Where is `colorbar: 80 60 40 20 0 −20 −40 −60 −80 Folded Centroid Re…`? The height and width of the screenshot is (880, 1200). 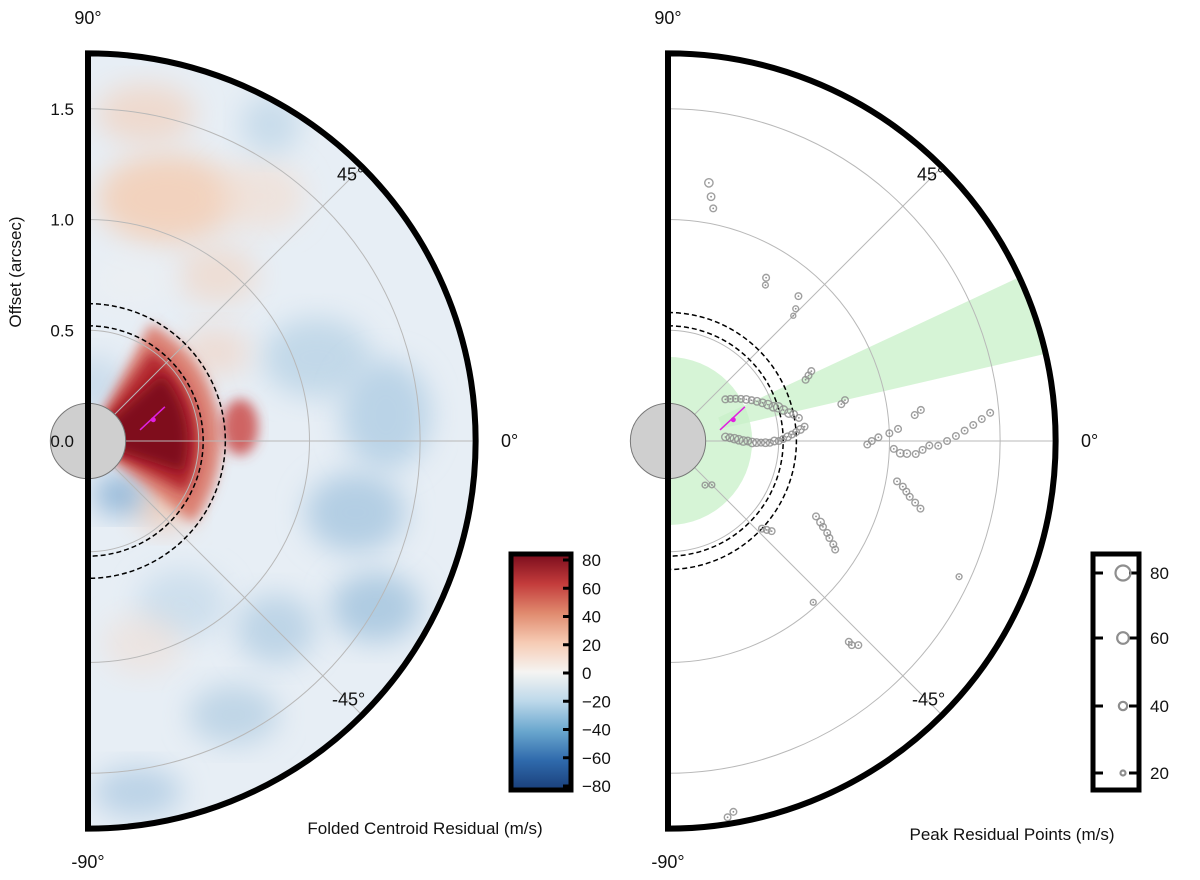 colorbar: 80 60 40 20 0 −20 −40 −60 −80 Folded Centroid Re… is located at coordinates (458, 694).